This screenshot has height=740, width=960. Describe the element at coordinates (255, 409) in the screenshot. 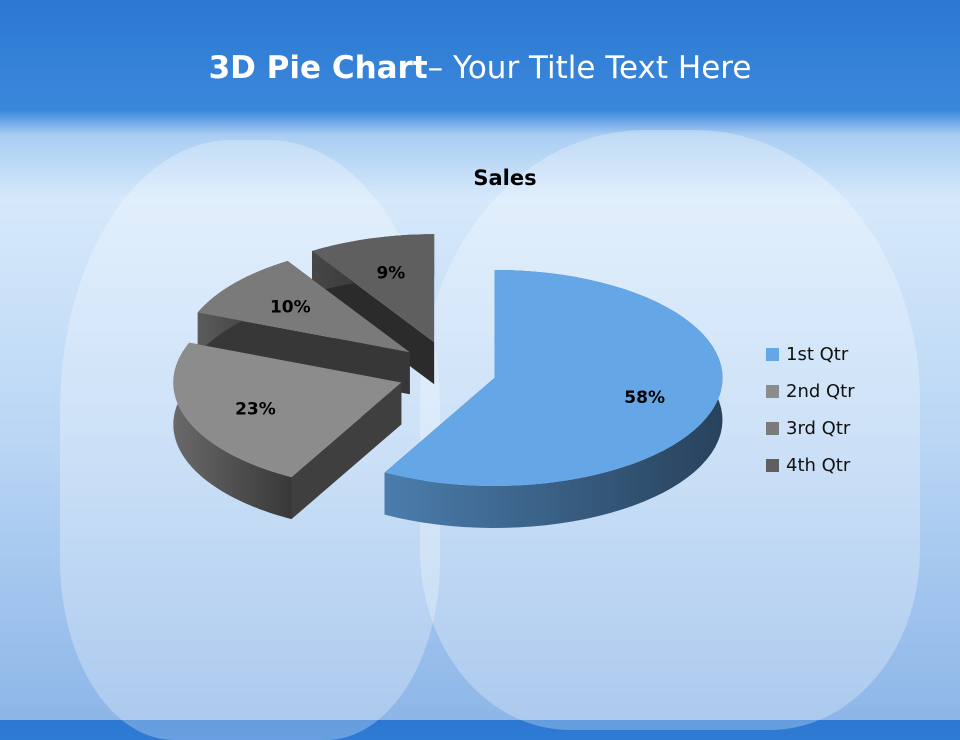

I see `data-label: 23%` at that location.